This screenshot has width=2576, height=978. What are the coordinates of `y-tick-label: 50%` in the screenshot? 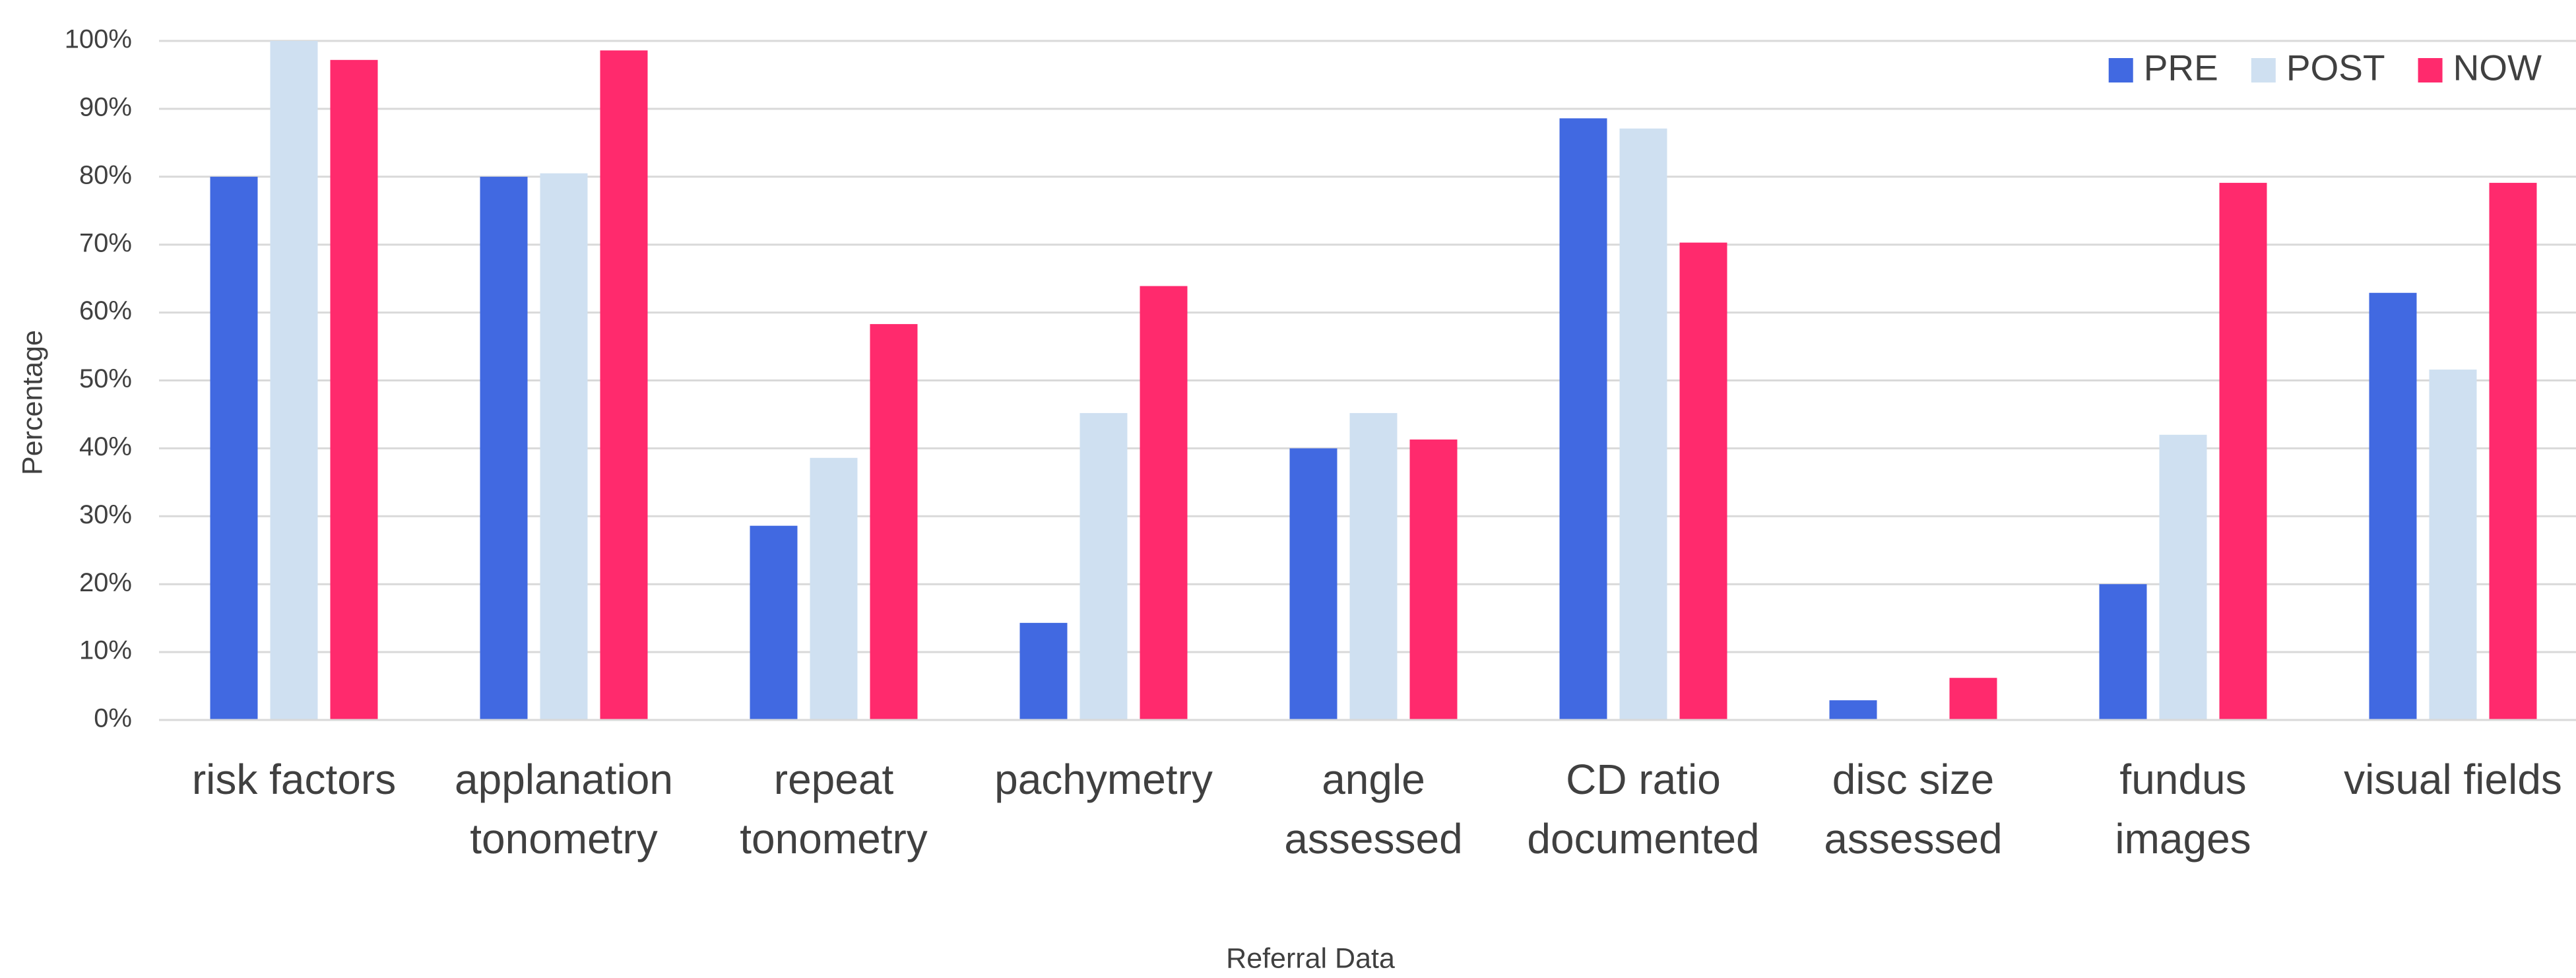 It's located at (105, 378).